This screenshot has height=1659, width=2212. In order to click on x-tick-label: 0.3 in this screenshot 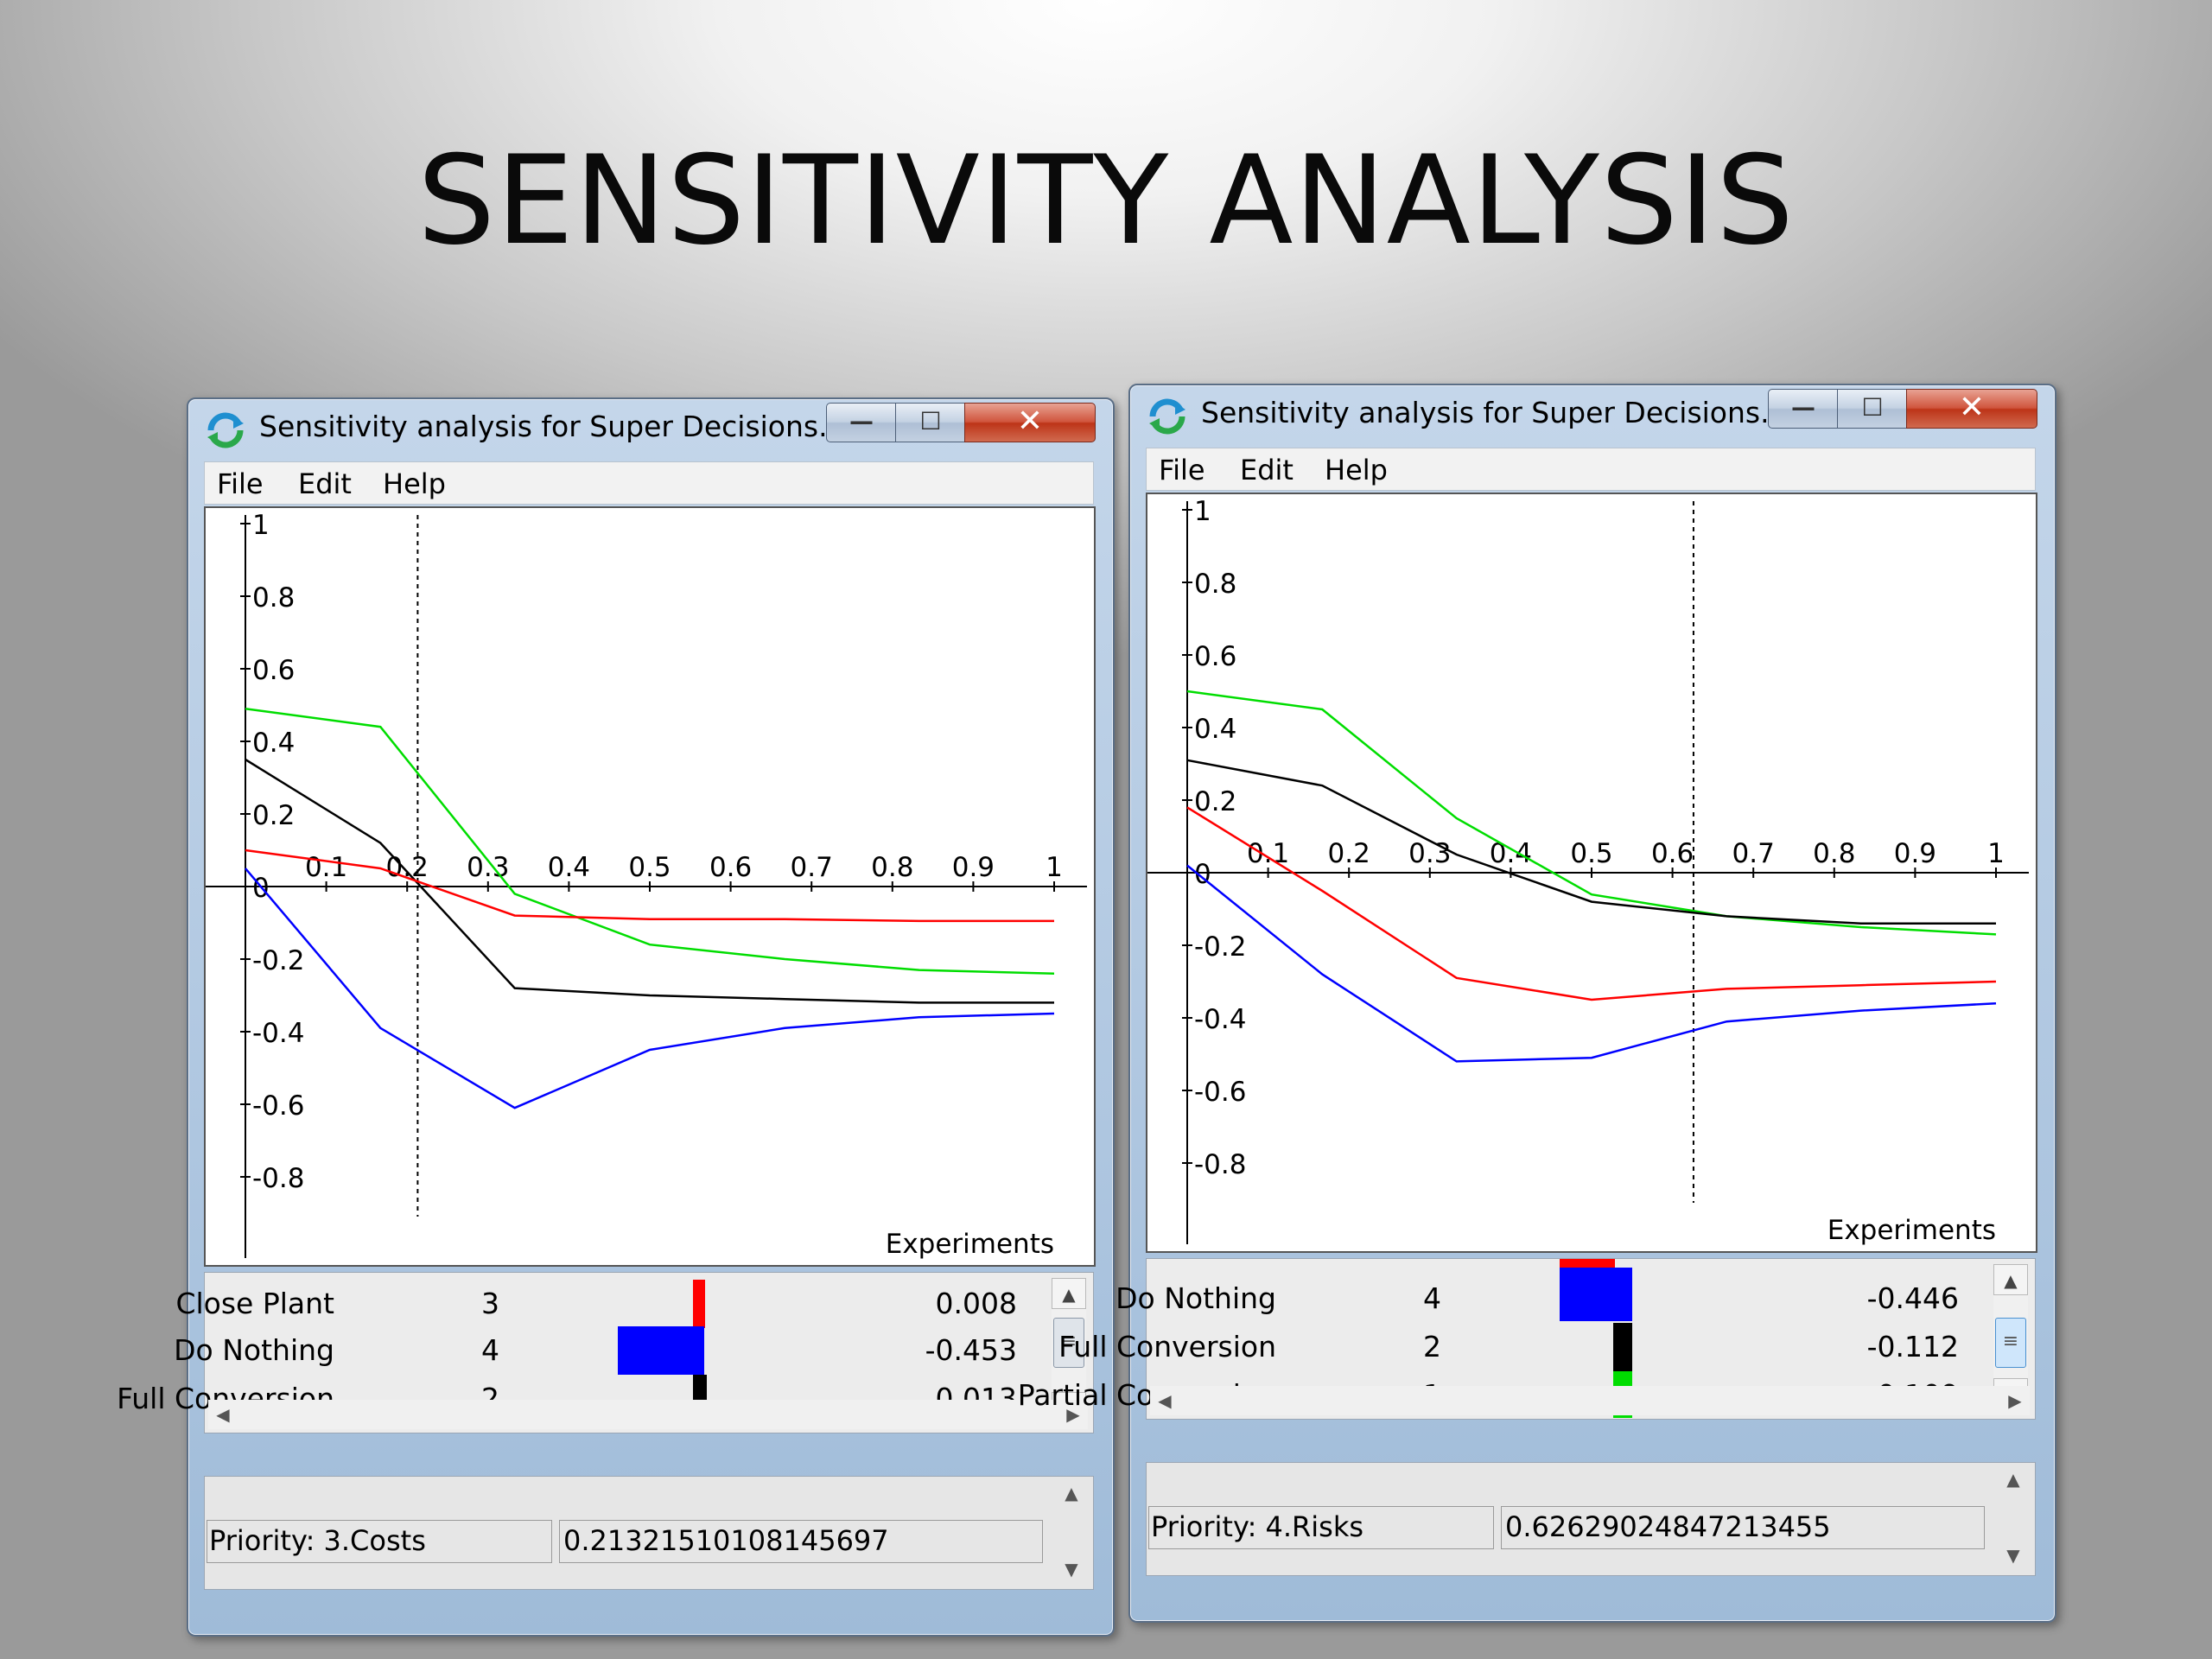, I will do `click(1429, 853)`.